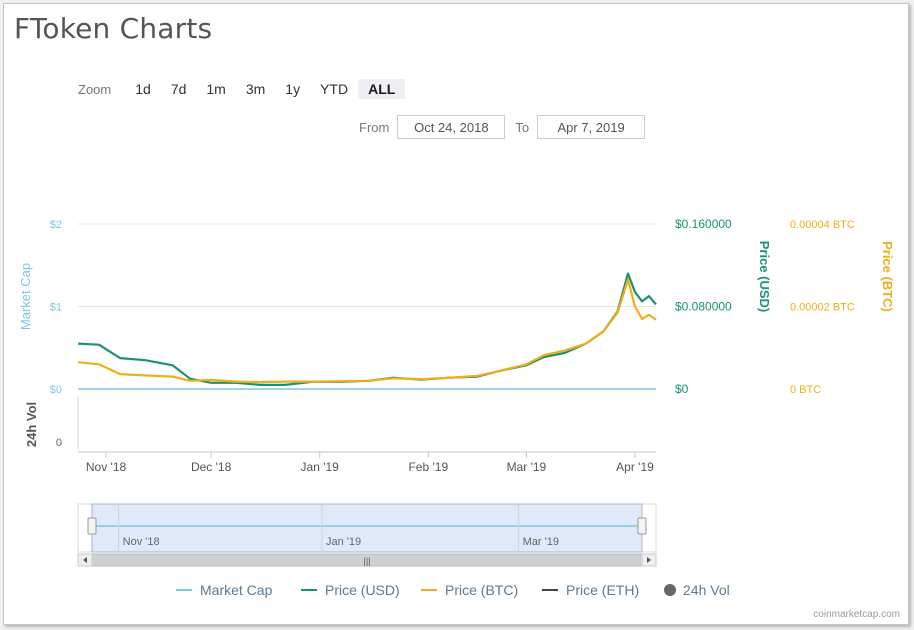  What do you see at coordinates (143, 89) in the screenshot?
I see `zoom-button-1d: 1d` at bounding box center [143, 89].